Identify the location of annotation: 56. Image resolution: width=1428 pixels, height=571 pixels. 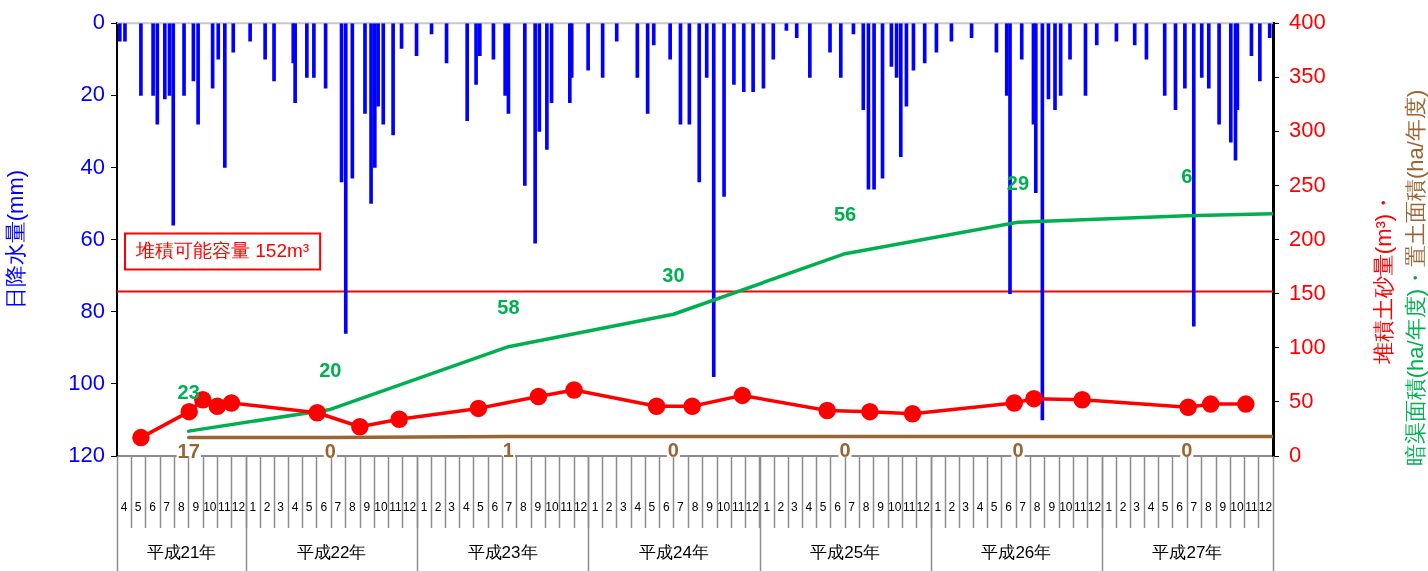
(845, 214).